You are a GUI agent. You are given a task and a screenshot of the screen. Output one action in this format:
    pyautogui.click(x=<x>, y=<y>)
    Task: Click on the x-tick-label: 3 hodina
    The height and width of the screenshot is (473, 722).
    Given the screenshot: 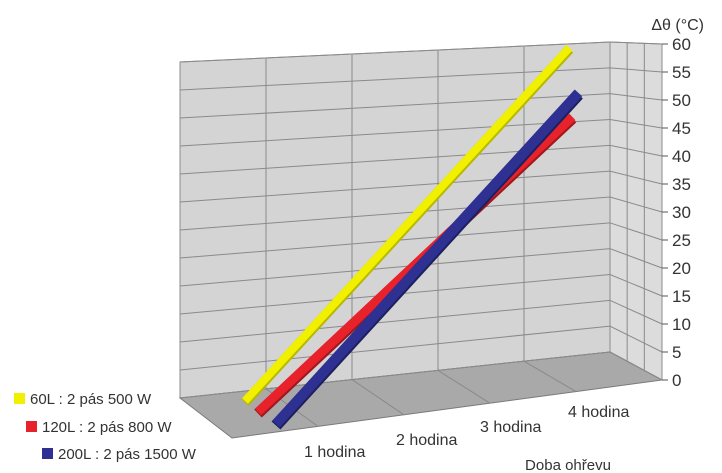 What is the action you would take?
    pyautogui.click(x=510, y=427)
    